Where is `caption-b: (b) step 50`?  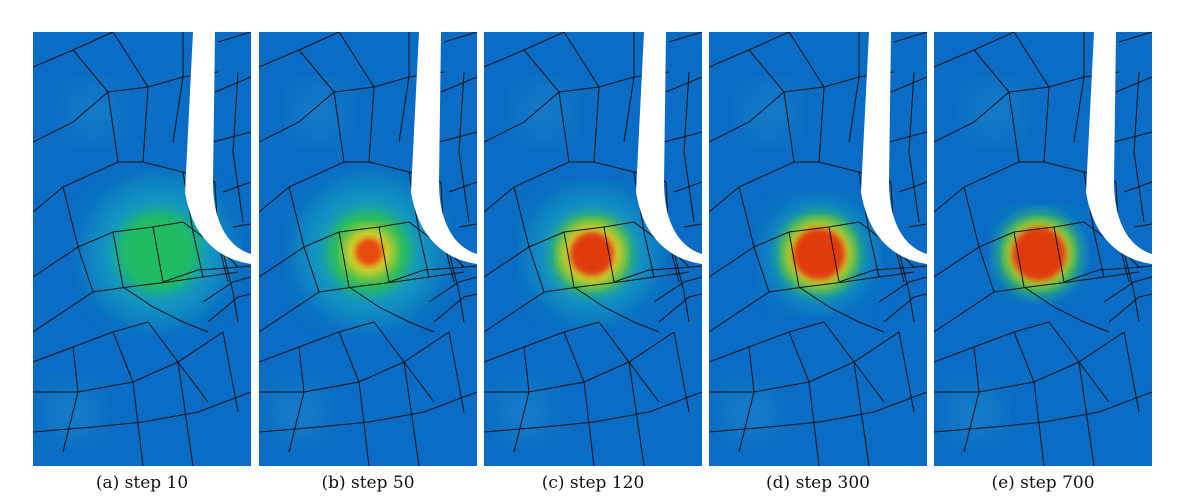 caption-b: (b) step 50 is located at coordinates (368, 483).